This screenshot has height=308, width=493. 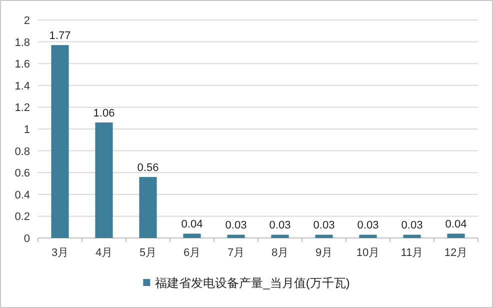 I want to click on legend-label: 福建省发电设备产量_当月值(万千瓦), so click(x=252, y=283).